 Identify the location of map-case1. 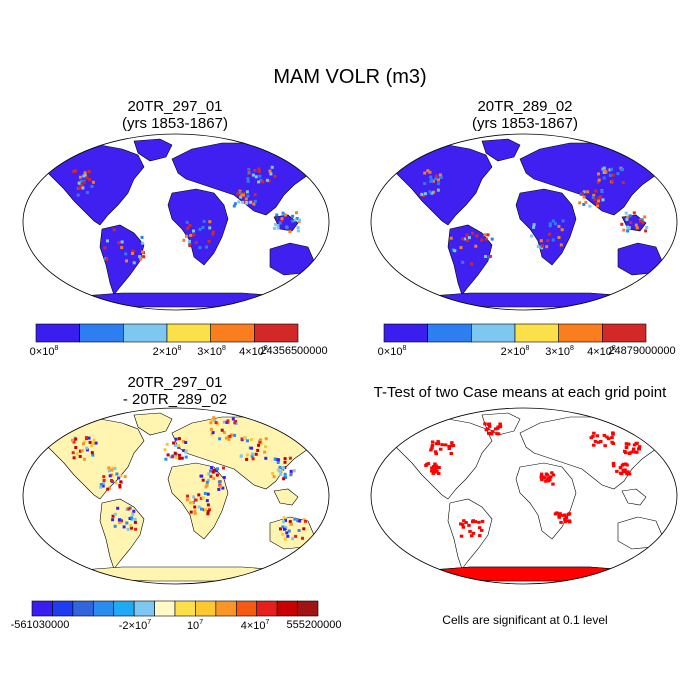
(176, 222).